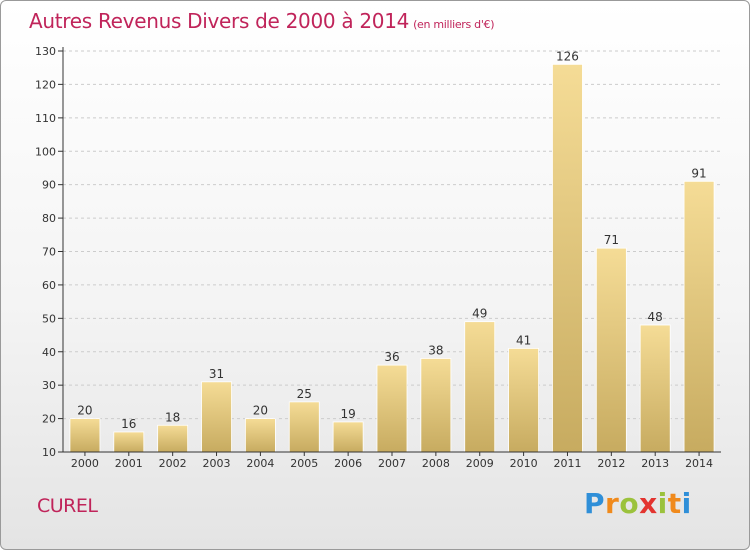 The width and height of the screenshot is (750, 550). Describe the element at coordinates (655, 317) in the screenshot. I see `data-label: 48` at that location.